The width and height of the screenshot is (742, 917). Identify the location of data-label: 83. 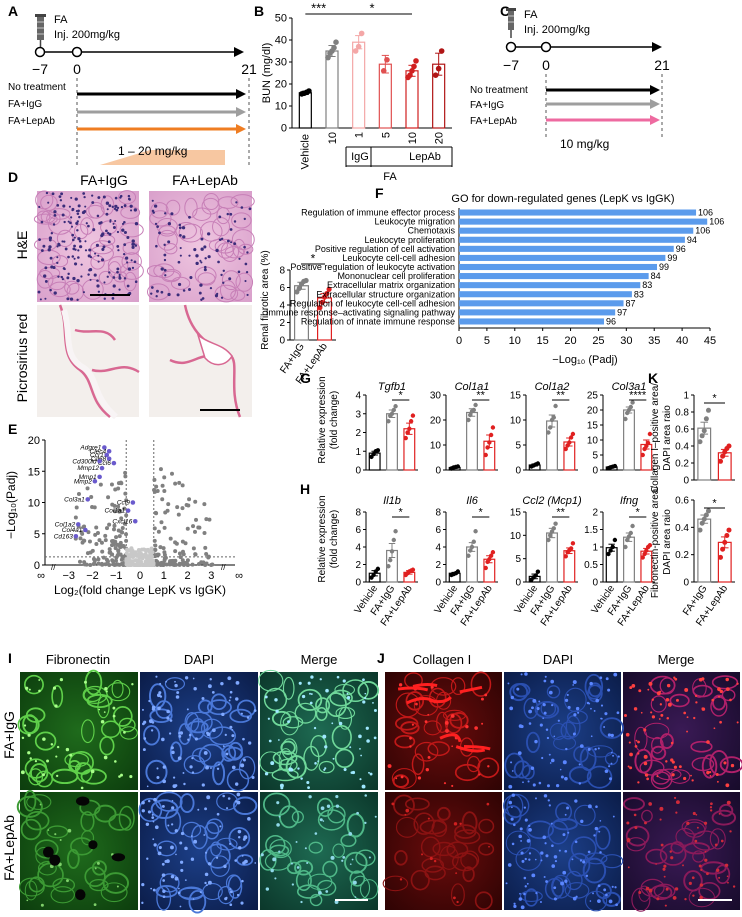
(639, 294).